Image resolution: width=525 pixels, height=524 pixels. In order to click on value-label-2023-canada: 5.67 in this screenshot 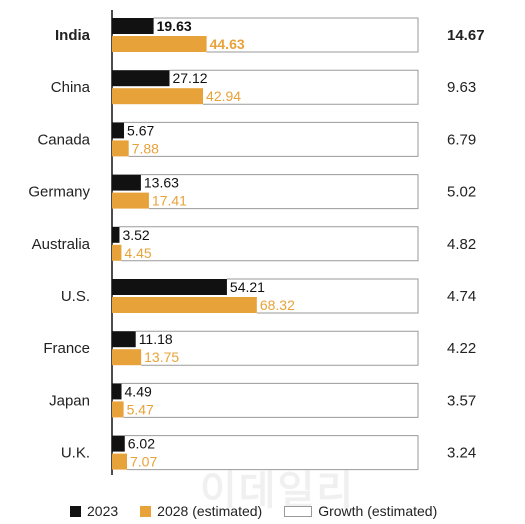, I will do `click(140, 130)`.